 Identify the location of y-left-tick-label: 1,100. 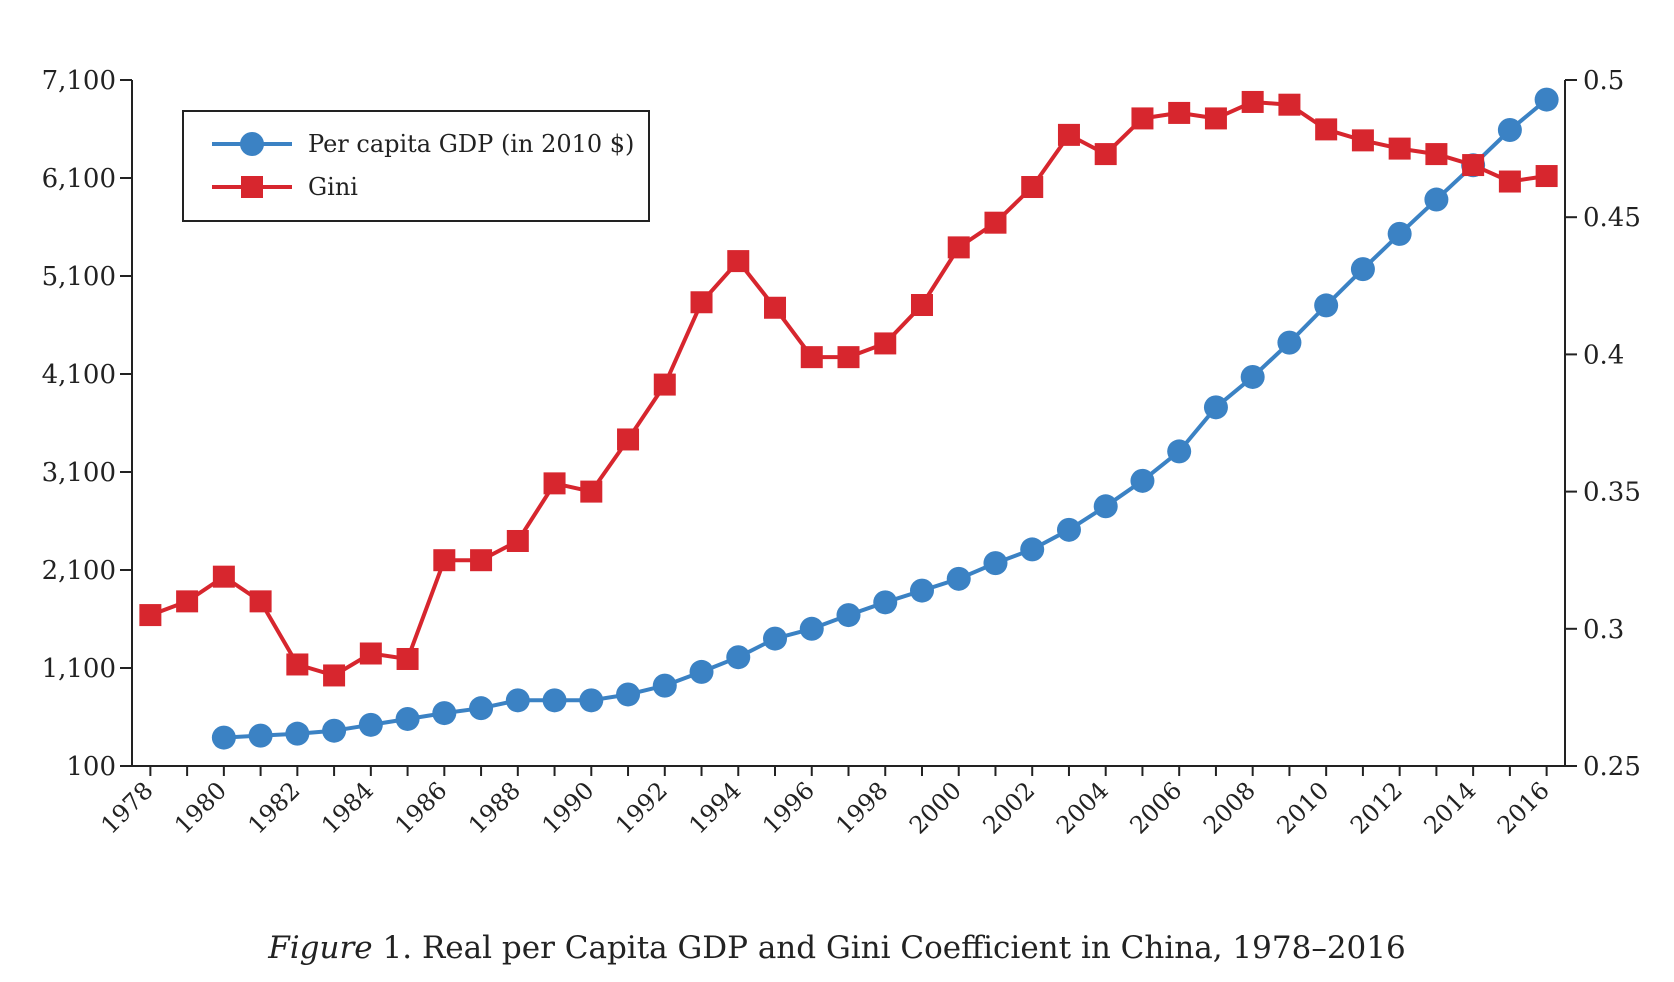
(79, 669).